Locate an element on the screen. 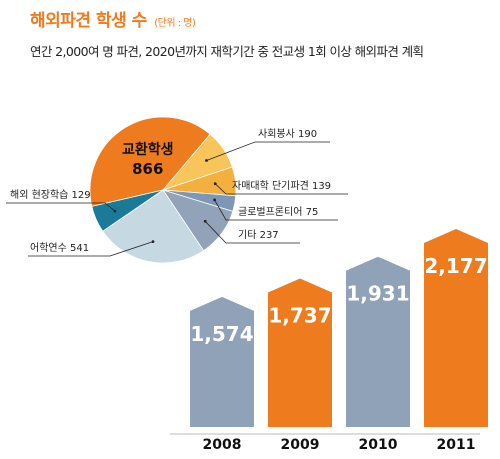  pie-chart: 교환학생 866 is located at coordinates (163, 190).